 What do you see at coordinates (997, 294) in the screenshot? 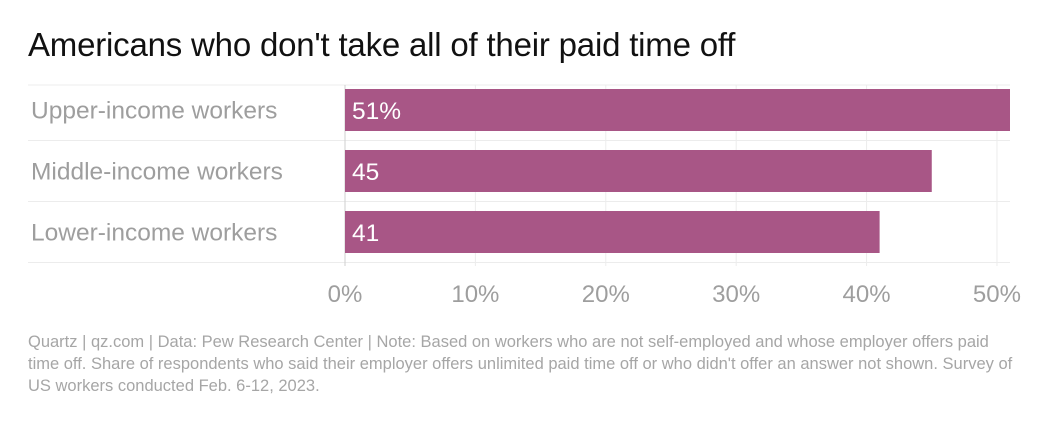
I see `x-tick-label: 50%` at bounding box center [997, 294].